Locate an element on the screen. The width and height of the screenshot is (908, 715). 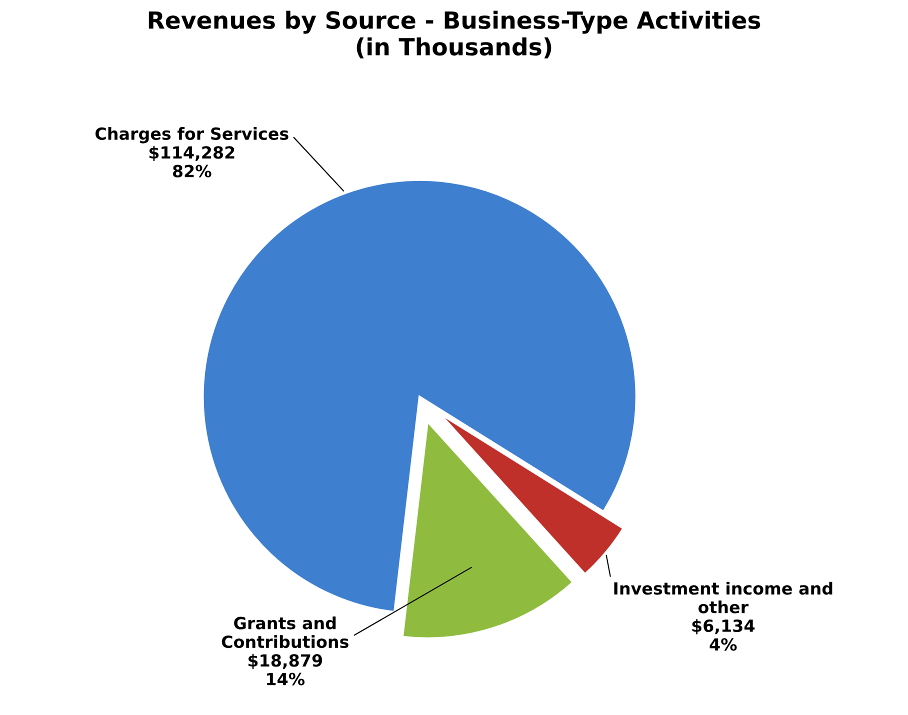
slice-label: Charges for Services is located at coordinates (192, 135).